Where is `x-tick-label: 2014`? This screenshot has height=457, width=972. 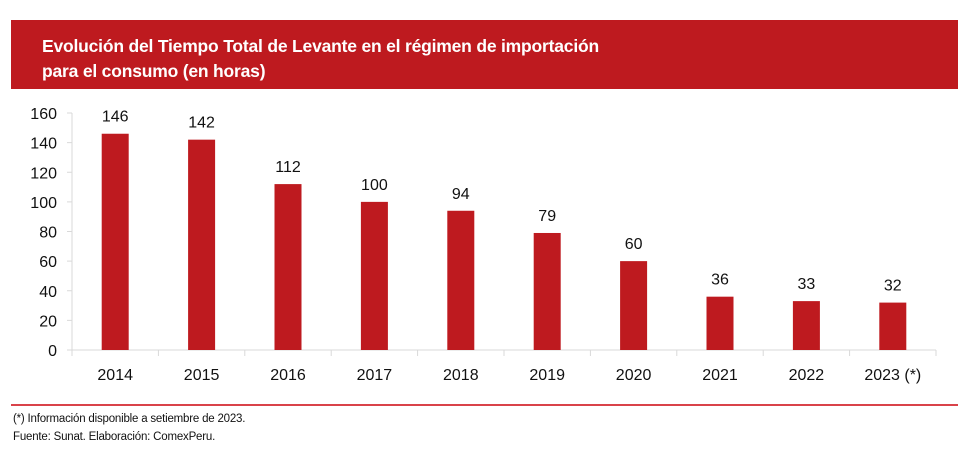 x-tick-label: 2014 is located at coordinates (115, 375).